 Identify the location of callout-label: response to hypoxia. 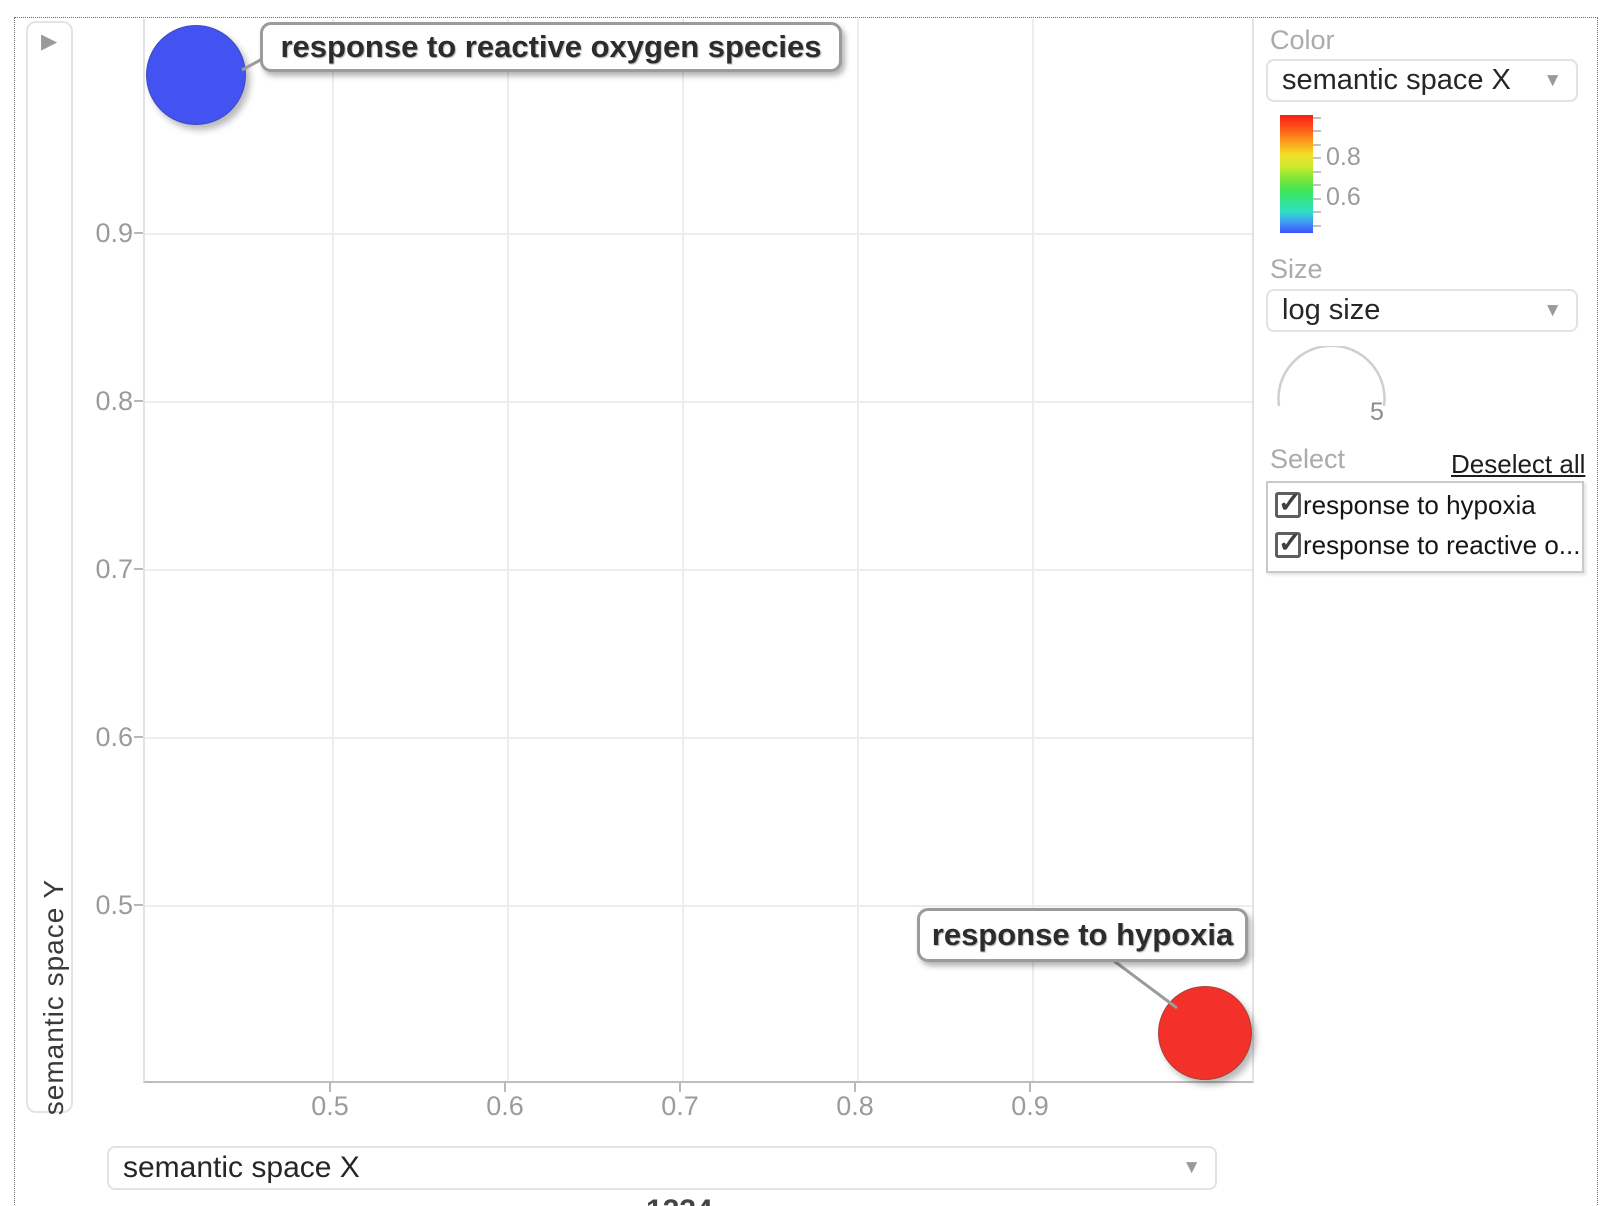
(1082, 934).